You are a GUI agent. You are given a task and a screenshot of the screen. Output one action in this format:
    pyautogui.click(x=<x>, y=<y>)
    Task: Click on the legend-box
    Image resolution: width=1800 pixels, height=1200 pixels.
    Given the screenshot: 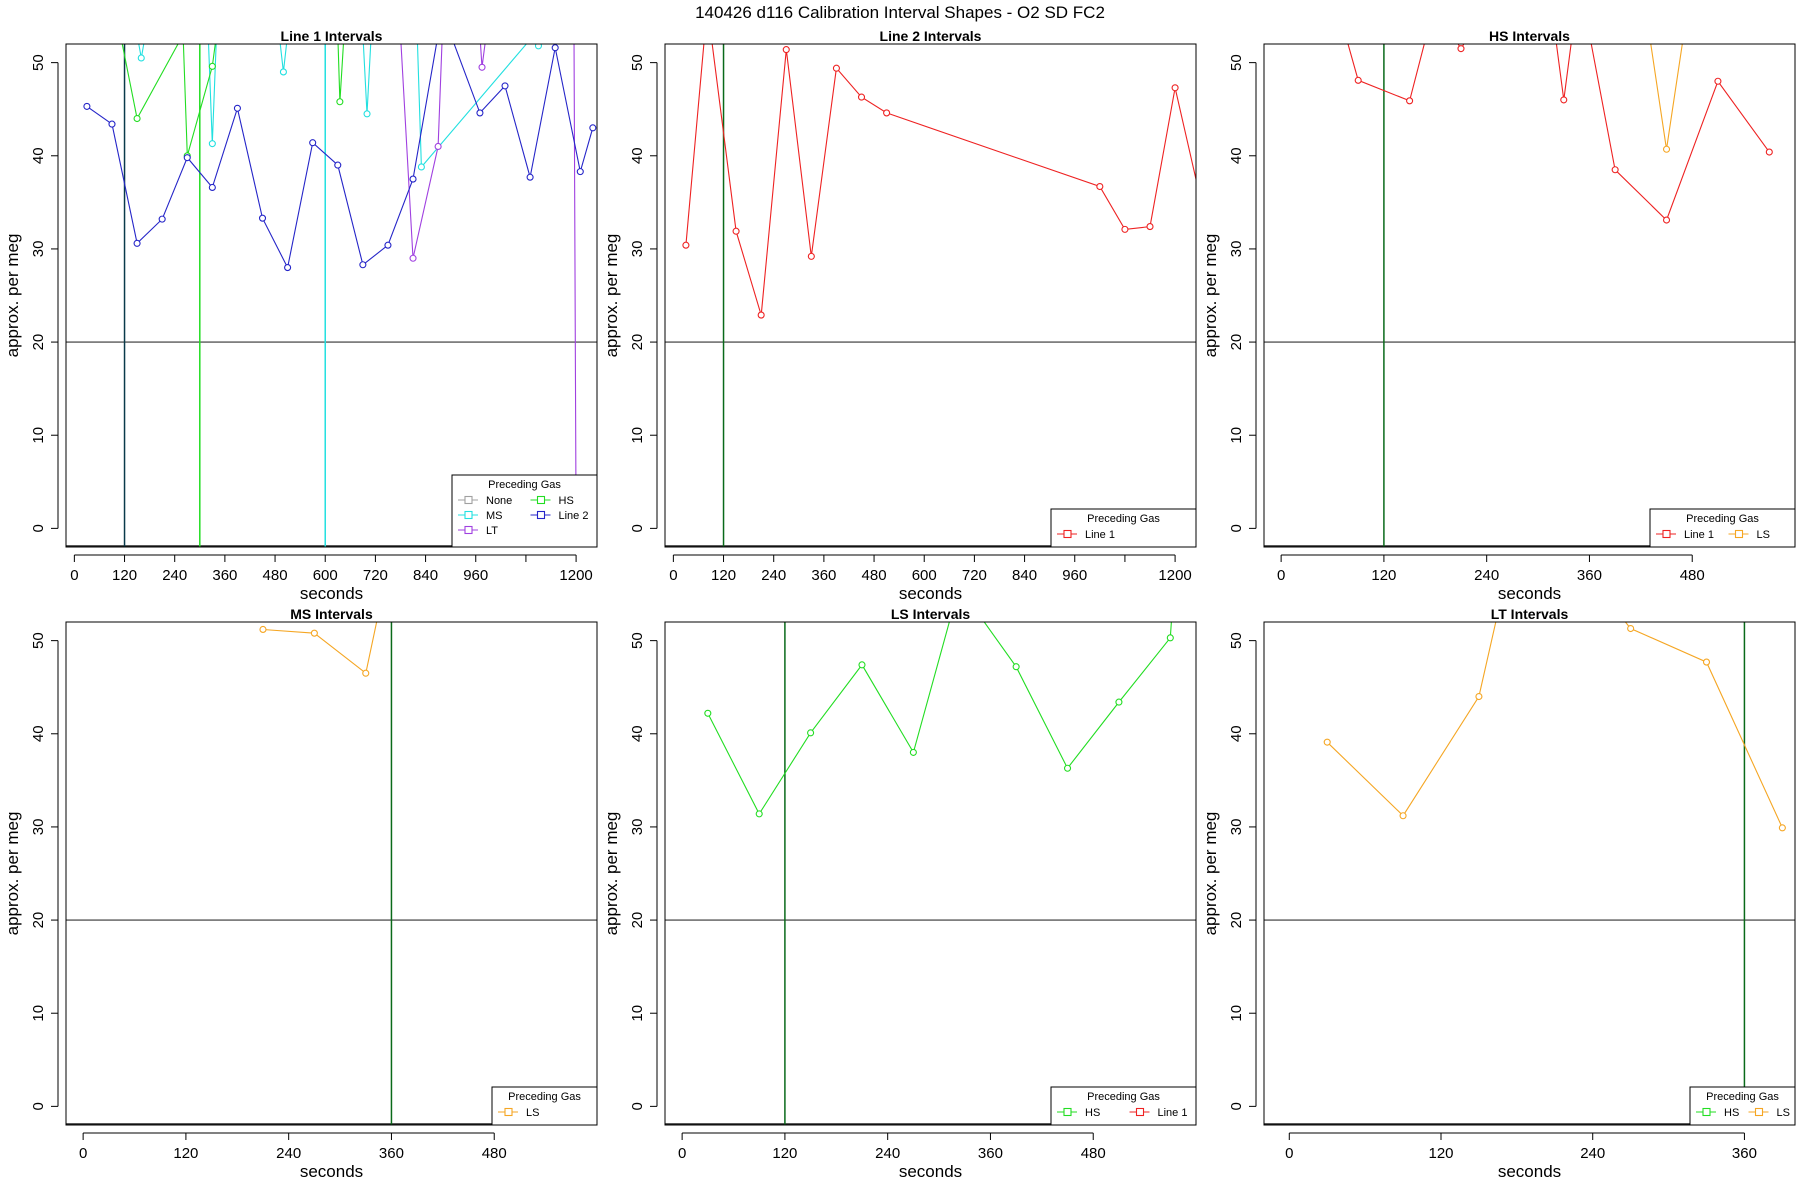 What is the action you would take?
    pyautogui.click(x=1722, y=528)
    